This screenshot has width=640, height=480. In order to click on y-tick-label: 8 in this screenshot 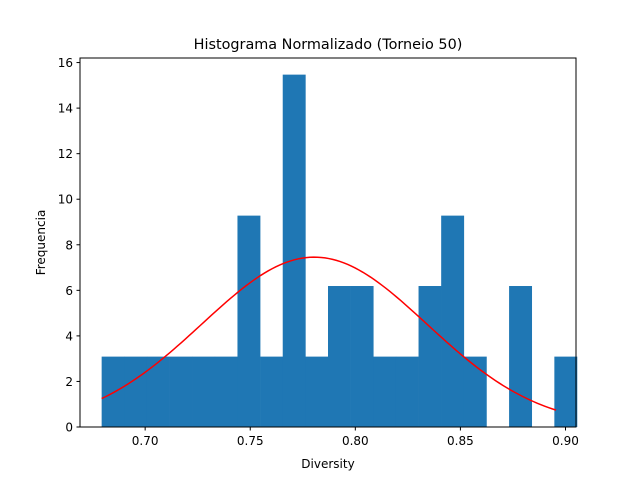, I will do `click(69, 245)`.